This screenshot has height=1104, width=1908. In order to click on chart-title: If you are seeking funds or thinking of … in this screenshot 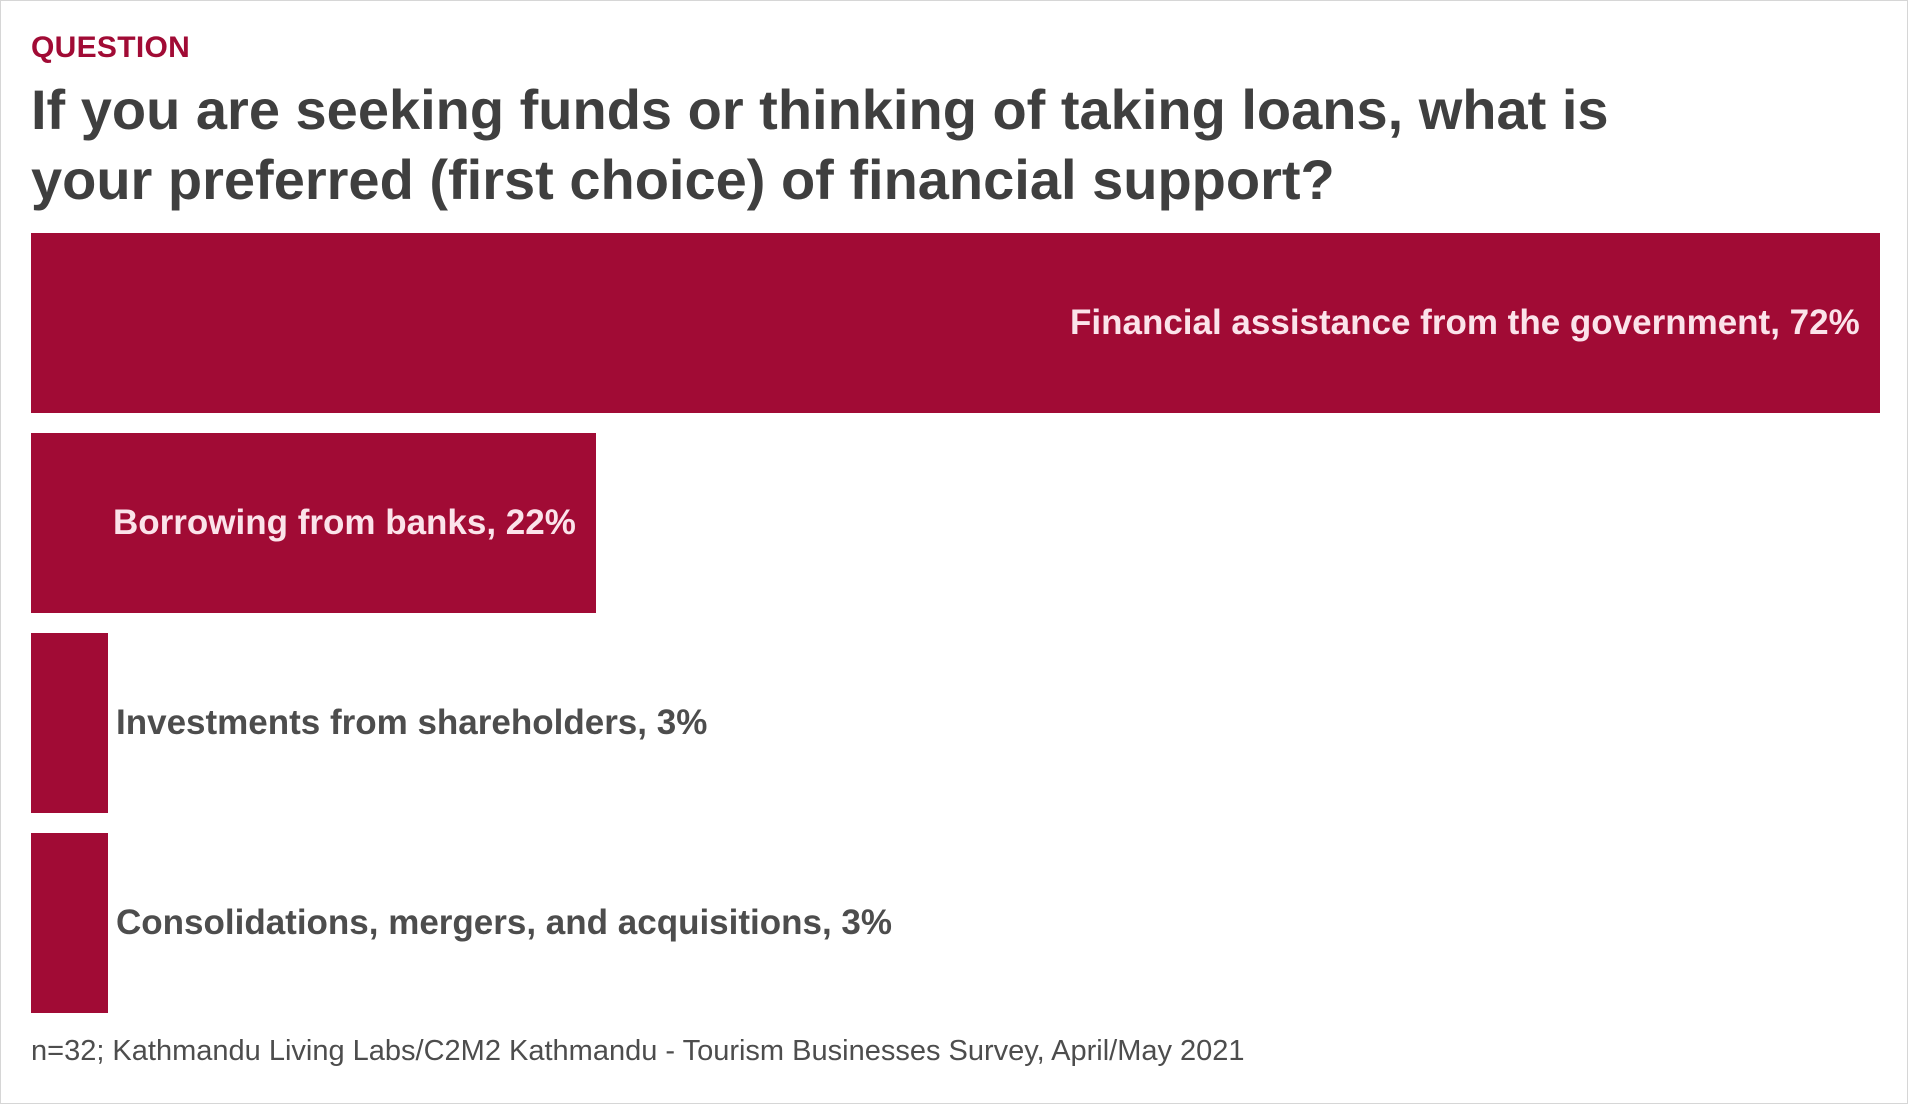, I will do `click(820, 144)`.